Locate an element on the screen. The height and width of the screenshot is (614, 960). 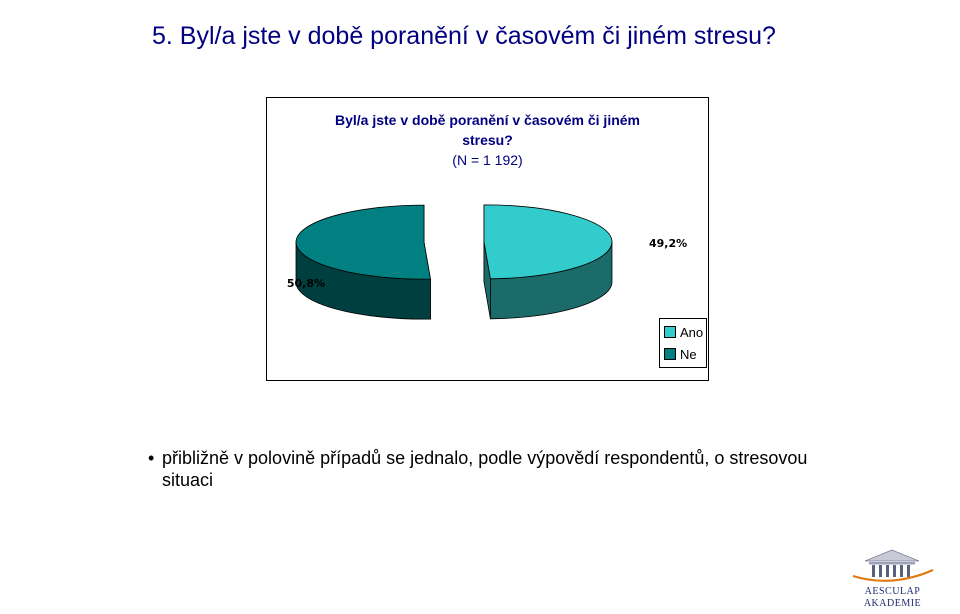
logo-line1: AESCULAP is located at coordinates (892, 591).